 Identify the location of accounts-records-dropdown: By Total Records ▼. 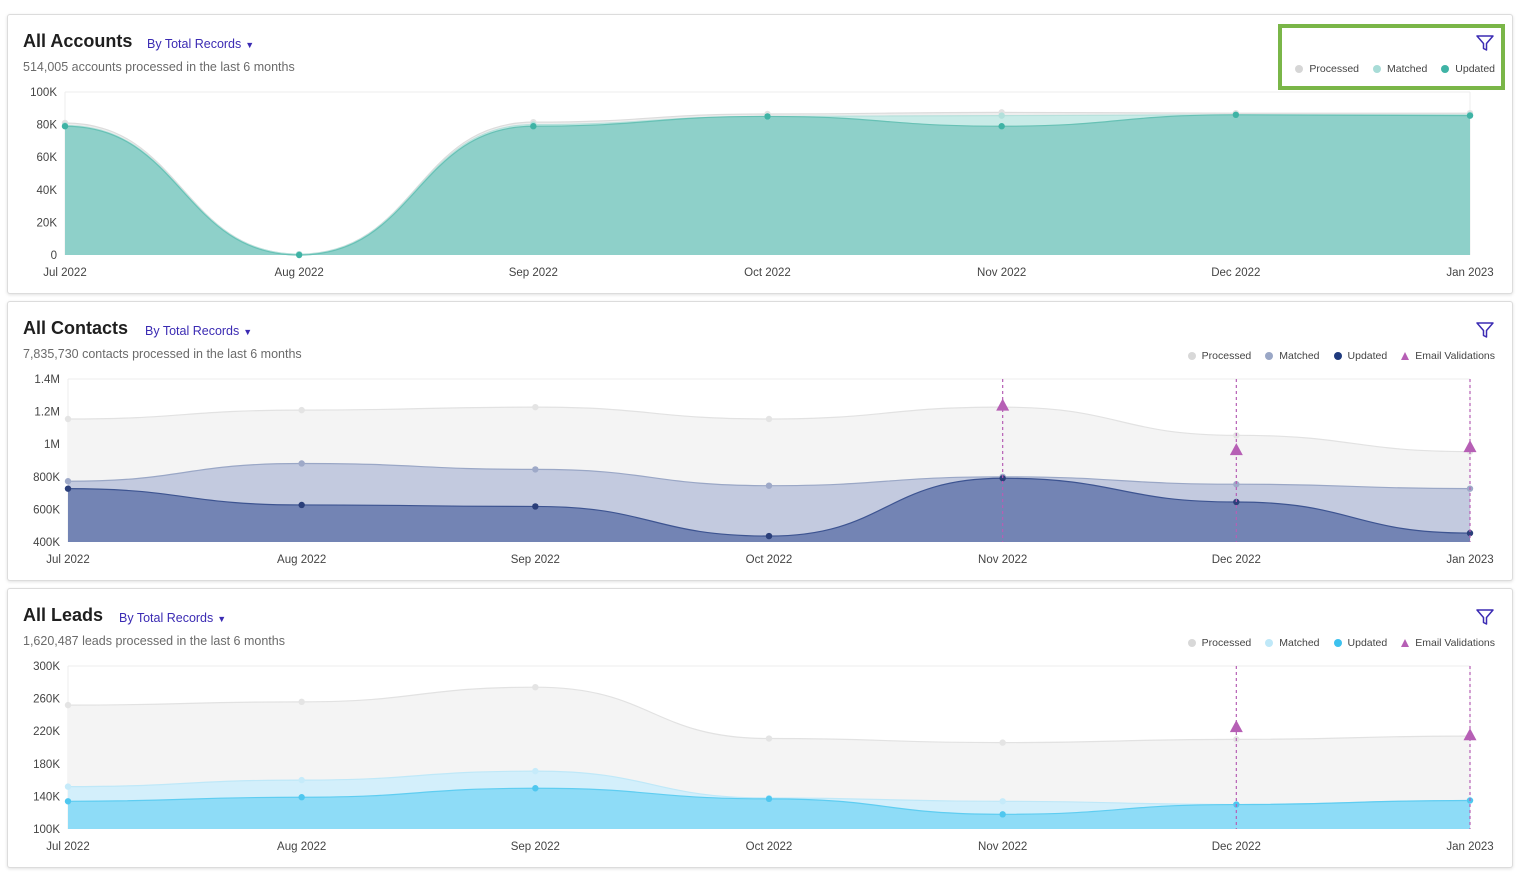
(200, 44).